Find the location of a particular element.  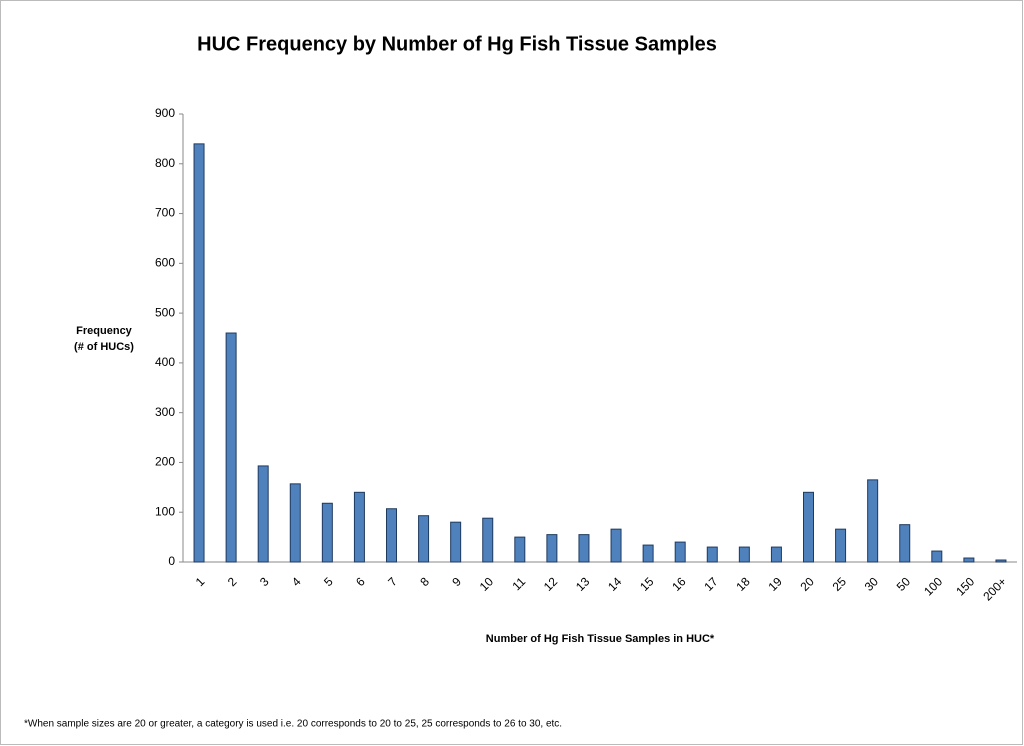

y-tick-label: 600 is located at coordinates (165, 263).